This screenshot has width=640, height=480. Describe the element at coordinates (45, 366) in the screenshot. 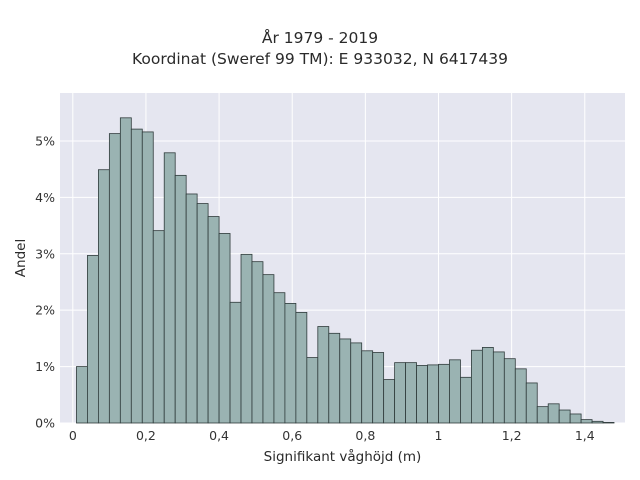

I see `y-tick-label: 1%` at that location.